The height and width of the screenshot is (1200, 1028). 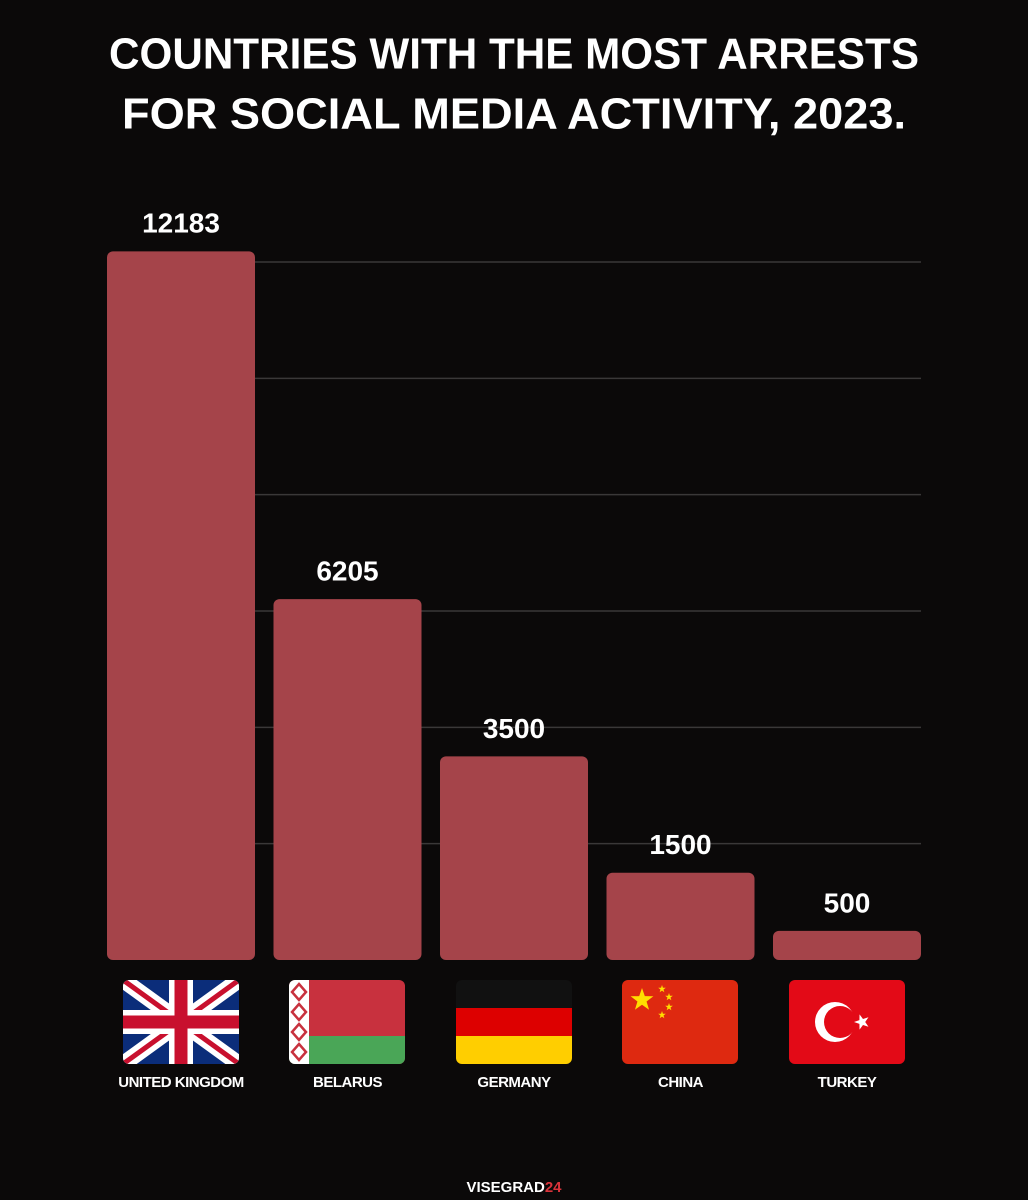 I want to click on value-label: 500, so click(x=847, y=902).